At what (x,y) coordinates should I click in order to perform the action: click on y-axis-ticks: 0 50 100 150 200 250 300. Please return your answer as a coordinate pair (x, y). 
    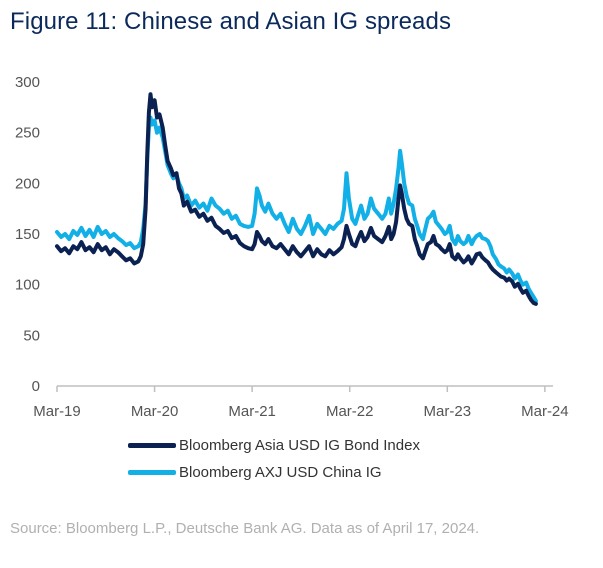
    Looking at the image, I should click on (27, 234).